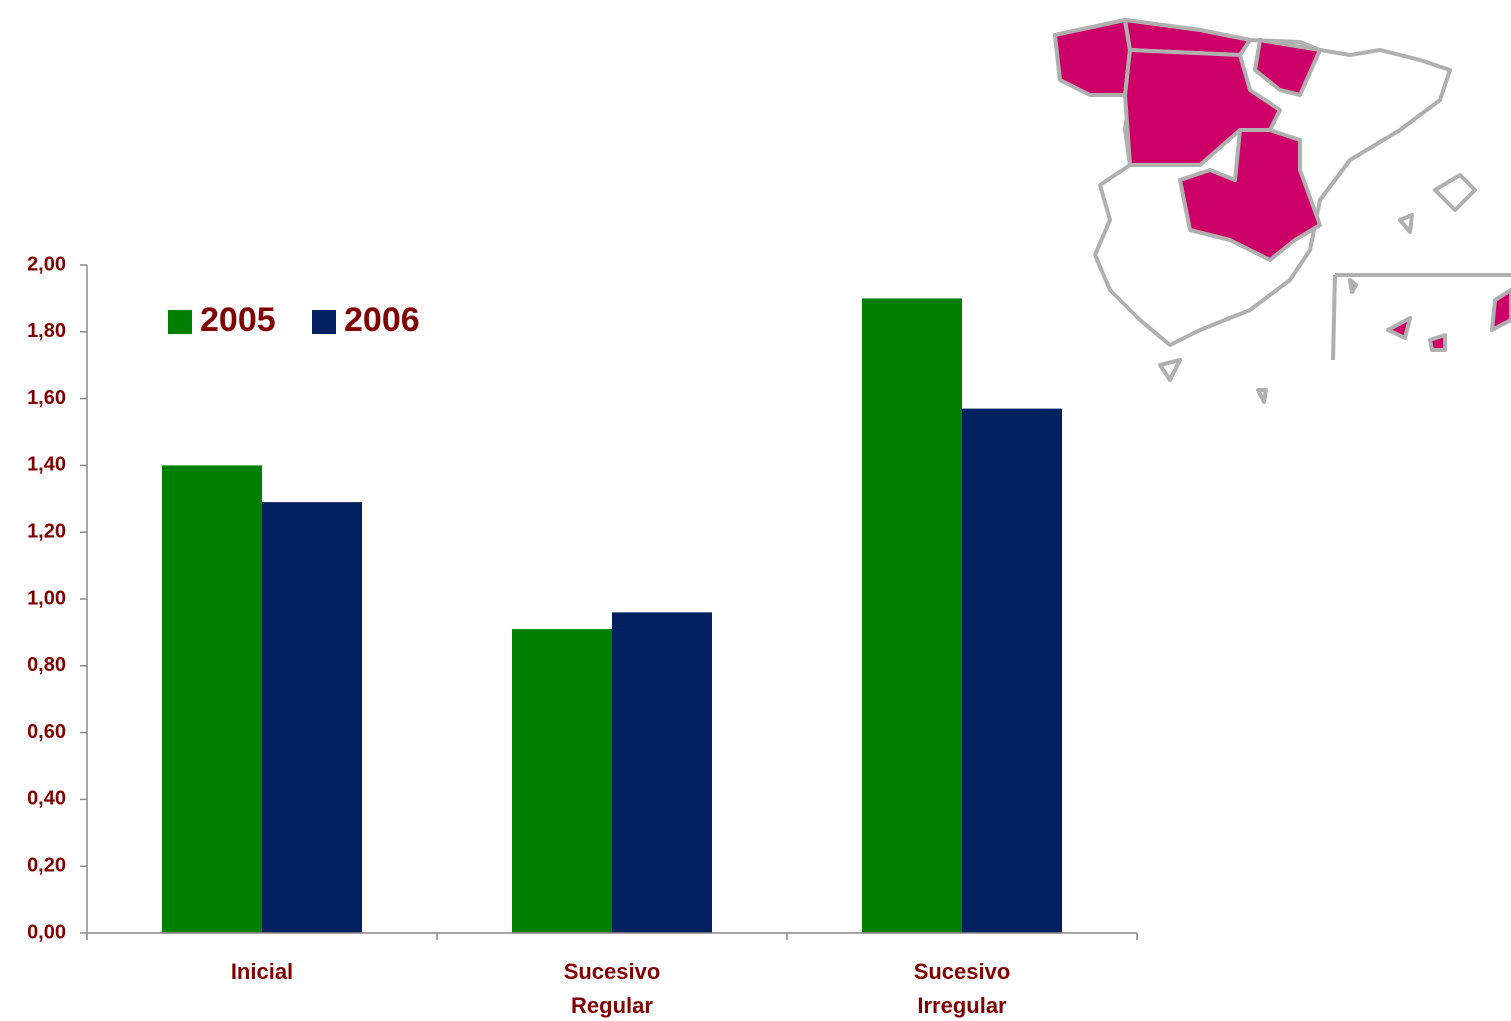 The width and height of the screenshot is (1511, 1021). I want to click on y-tick-label: 1,40, so click(46, 465).